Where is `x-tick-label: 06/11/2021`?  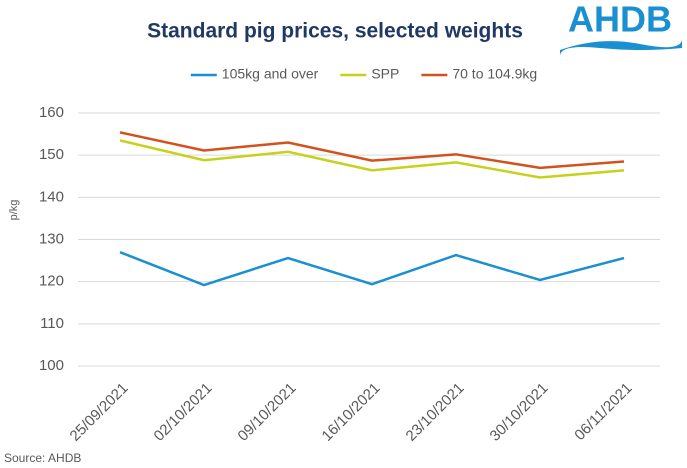
x-tick-label: 06/11/2021 is located at coordinates (603, 412).